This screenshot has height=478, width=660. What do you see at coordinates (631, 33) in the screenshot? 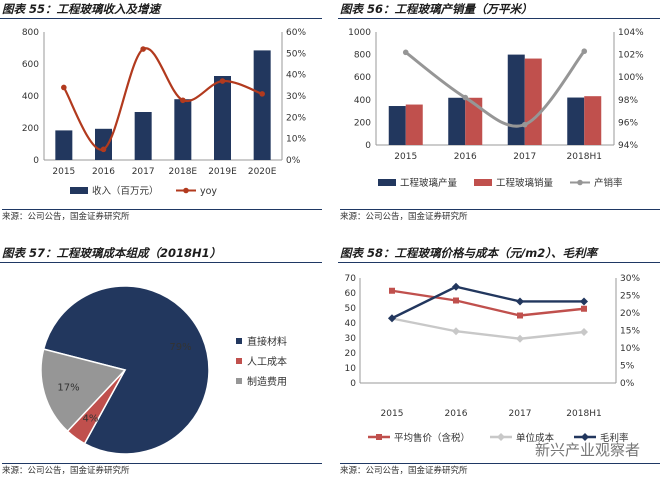
I see `y2-tick-label: 104%` at bounding box center [631, 33].